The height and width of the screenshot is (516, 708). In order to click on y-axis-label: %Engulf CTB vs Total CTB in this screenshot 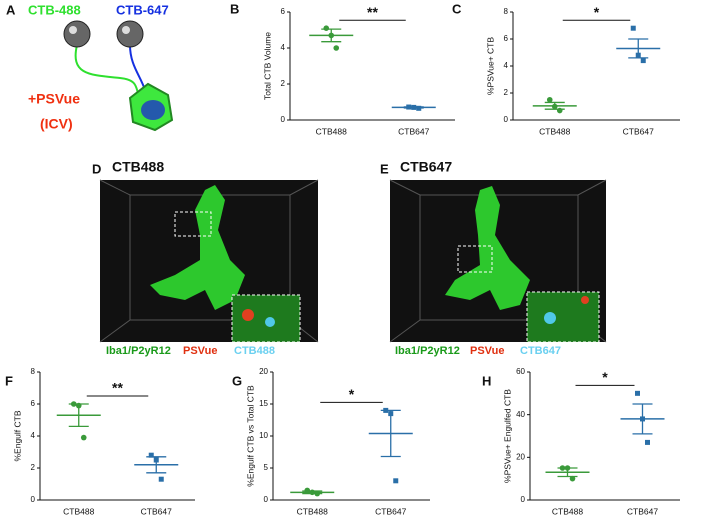, I will do `click(250, 436)`.